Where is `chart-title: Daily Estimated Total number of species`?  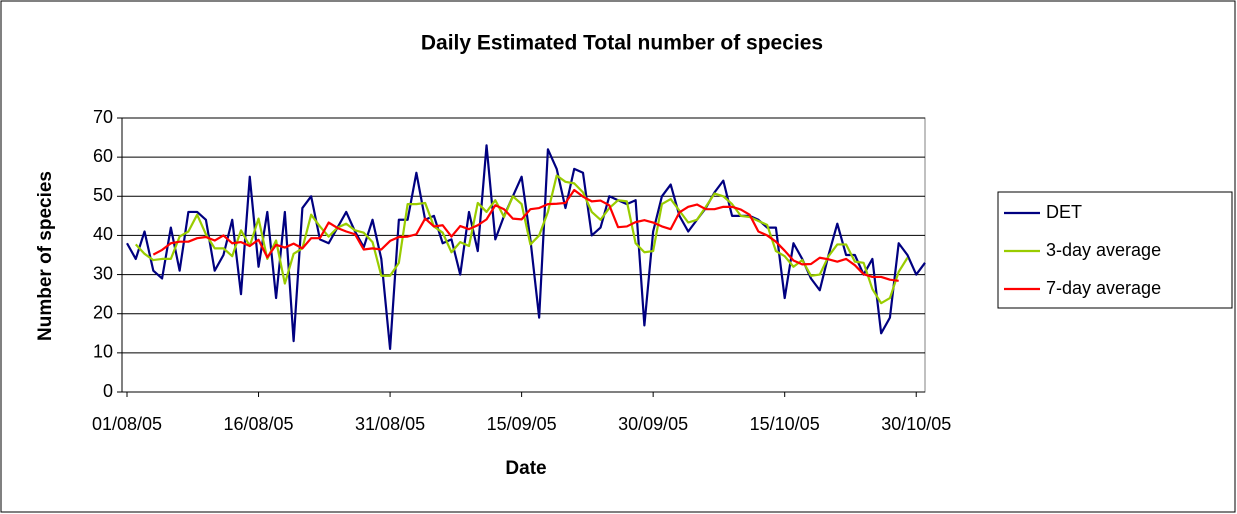 chart-title: Daily Estimated Total number of species is located at coordinates (622, 43).